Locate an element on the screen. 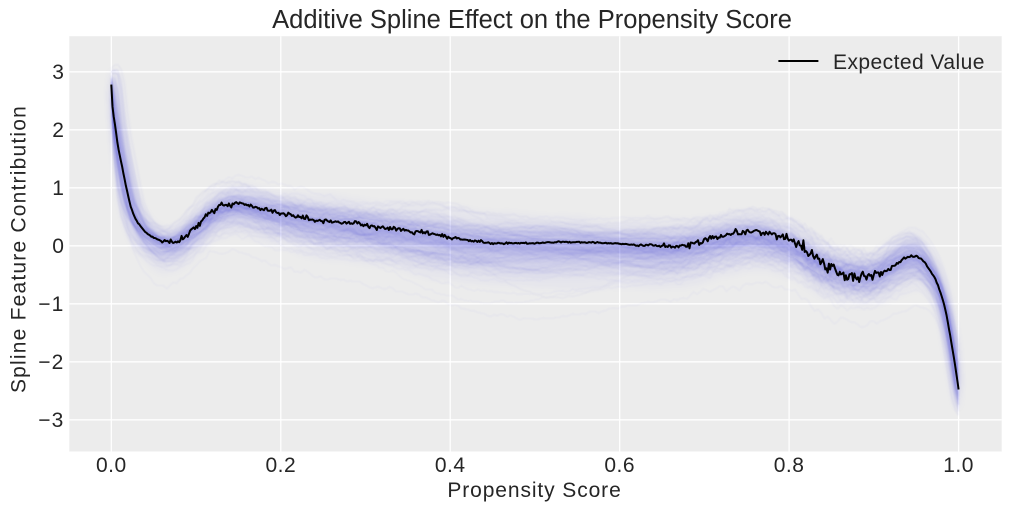 The image size is (1011, 511). svg-text: 0 is located at coordinates (58, 246).